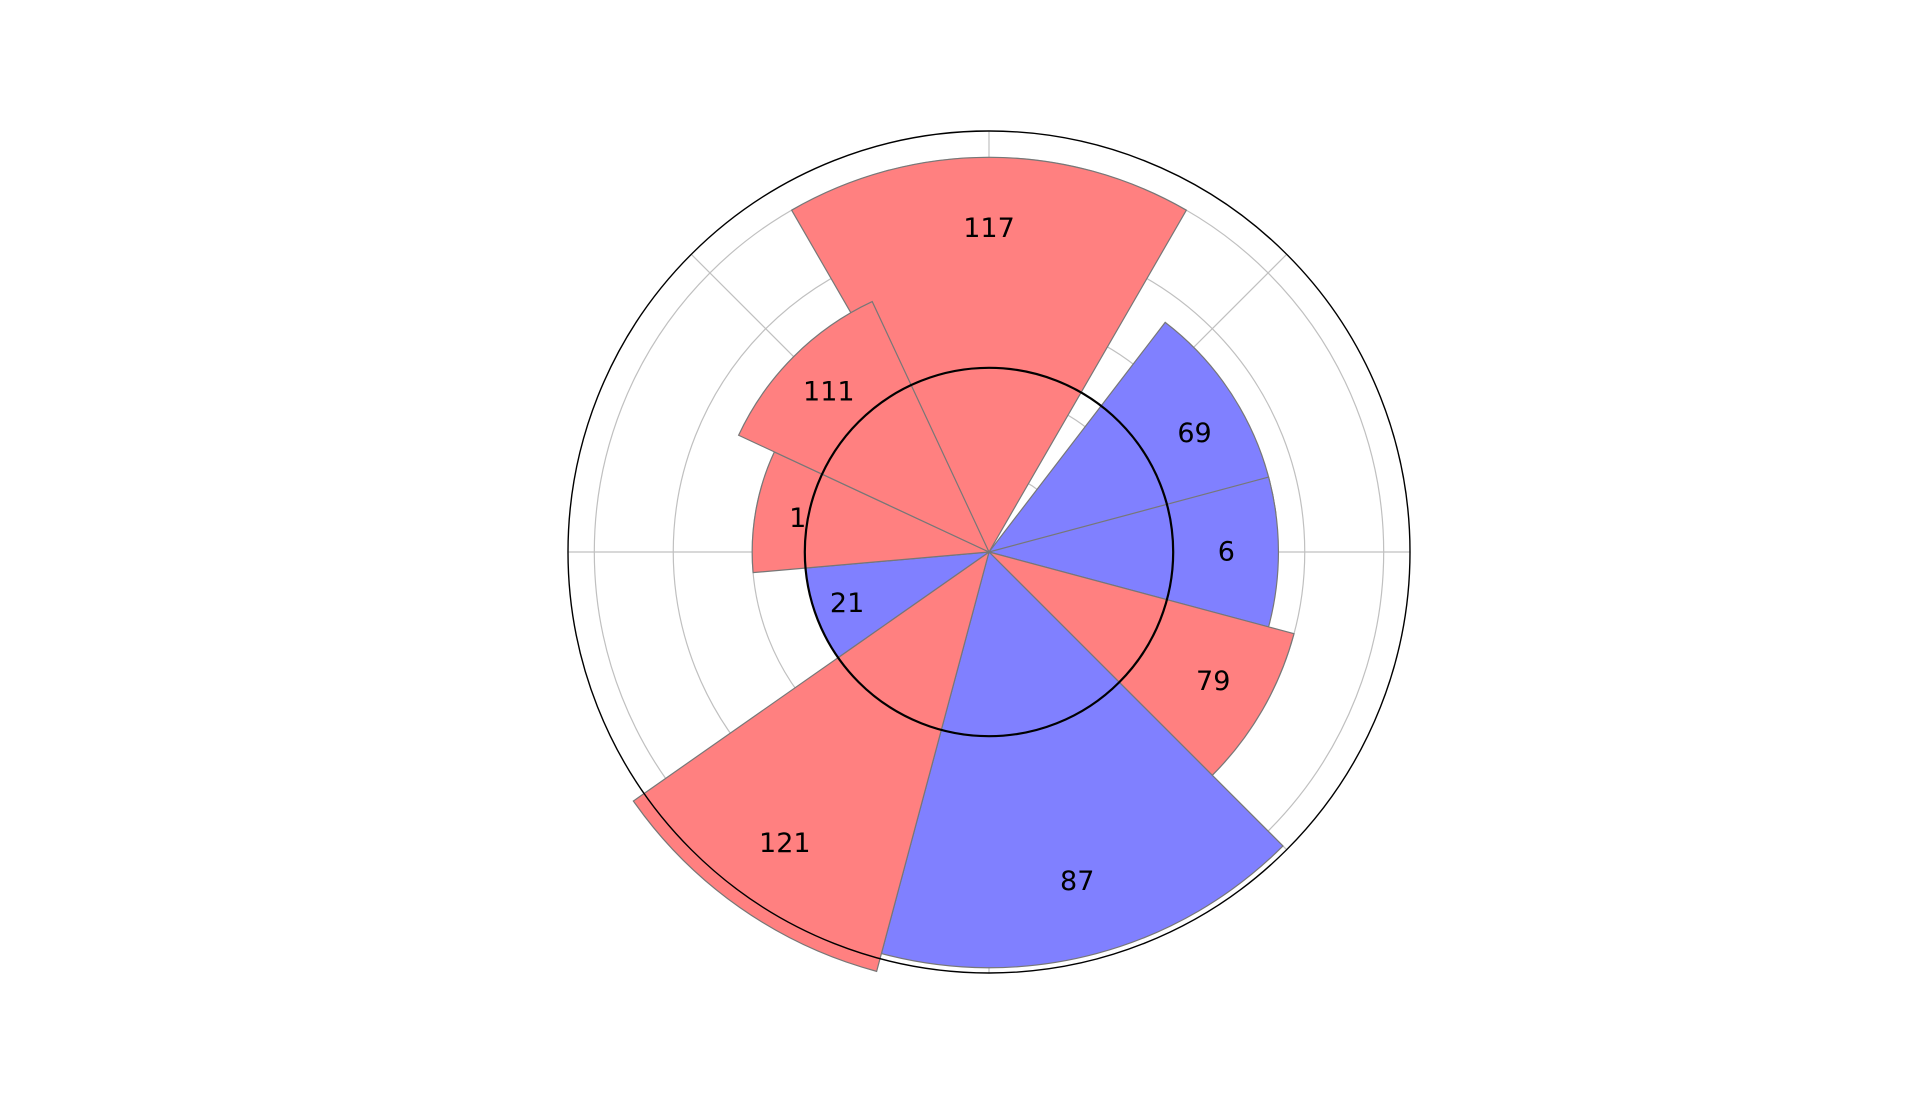 This screenshot has width=1918, height=1093. I want to click on bar-label-79: 79, so click(1213, 681).